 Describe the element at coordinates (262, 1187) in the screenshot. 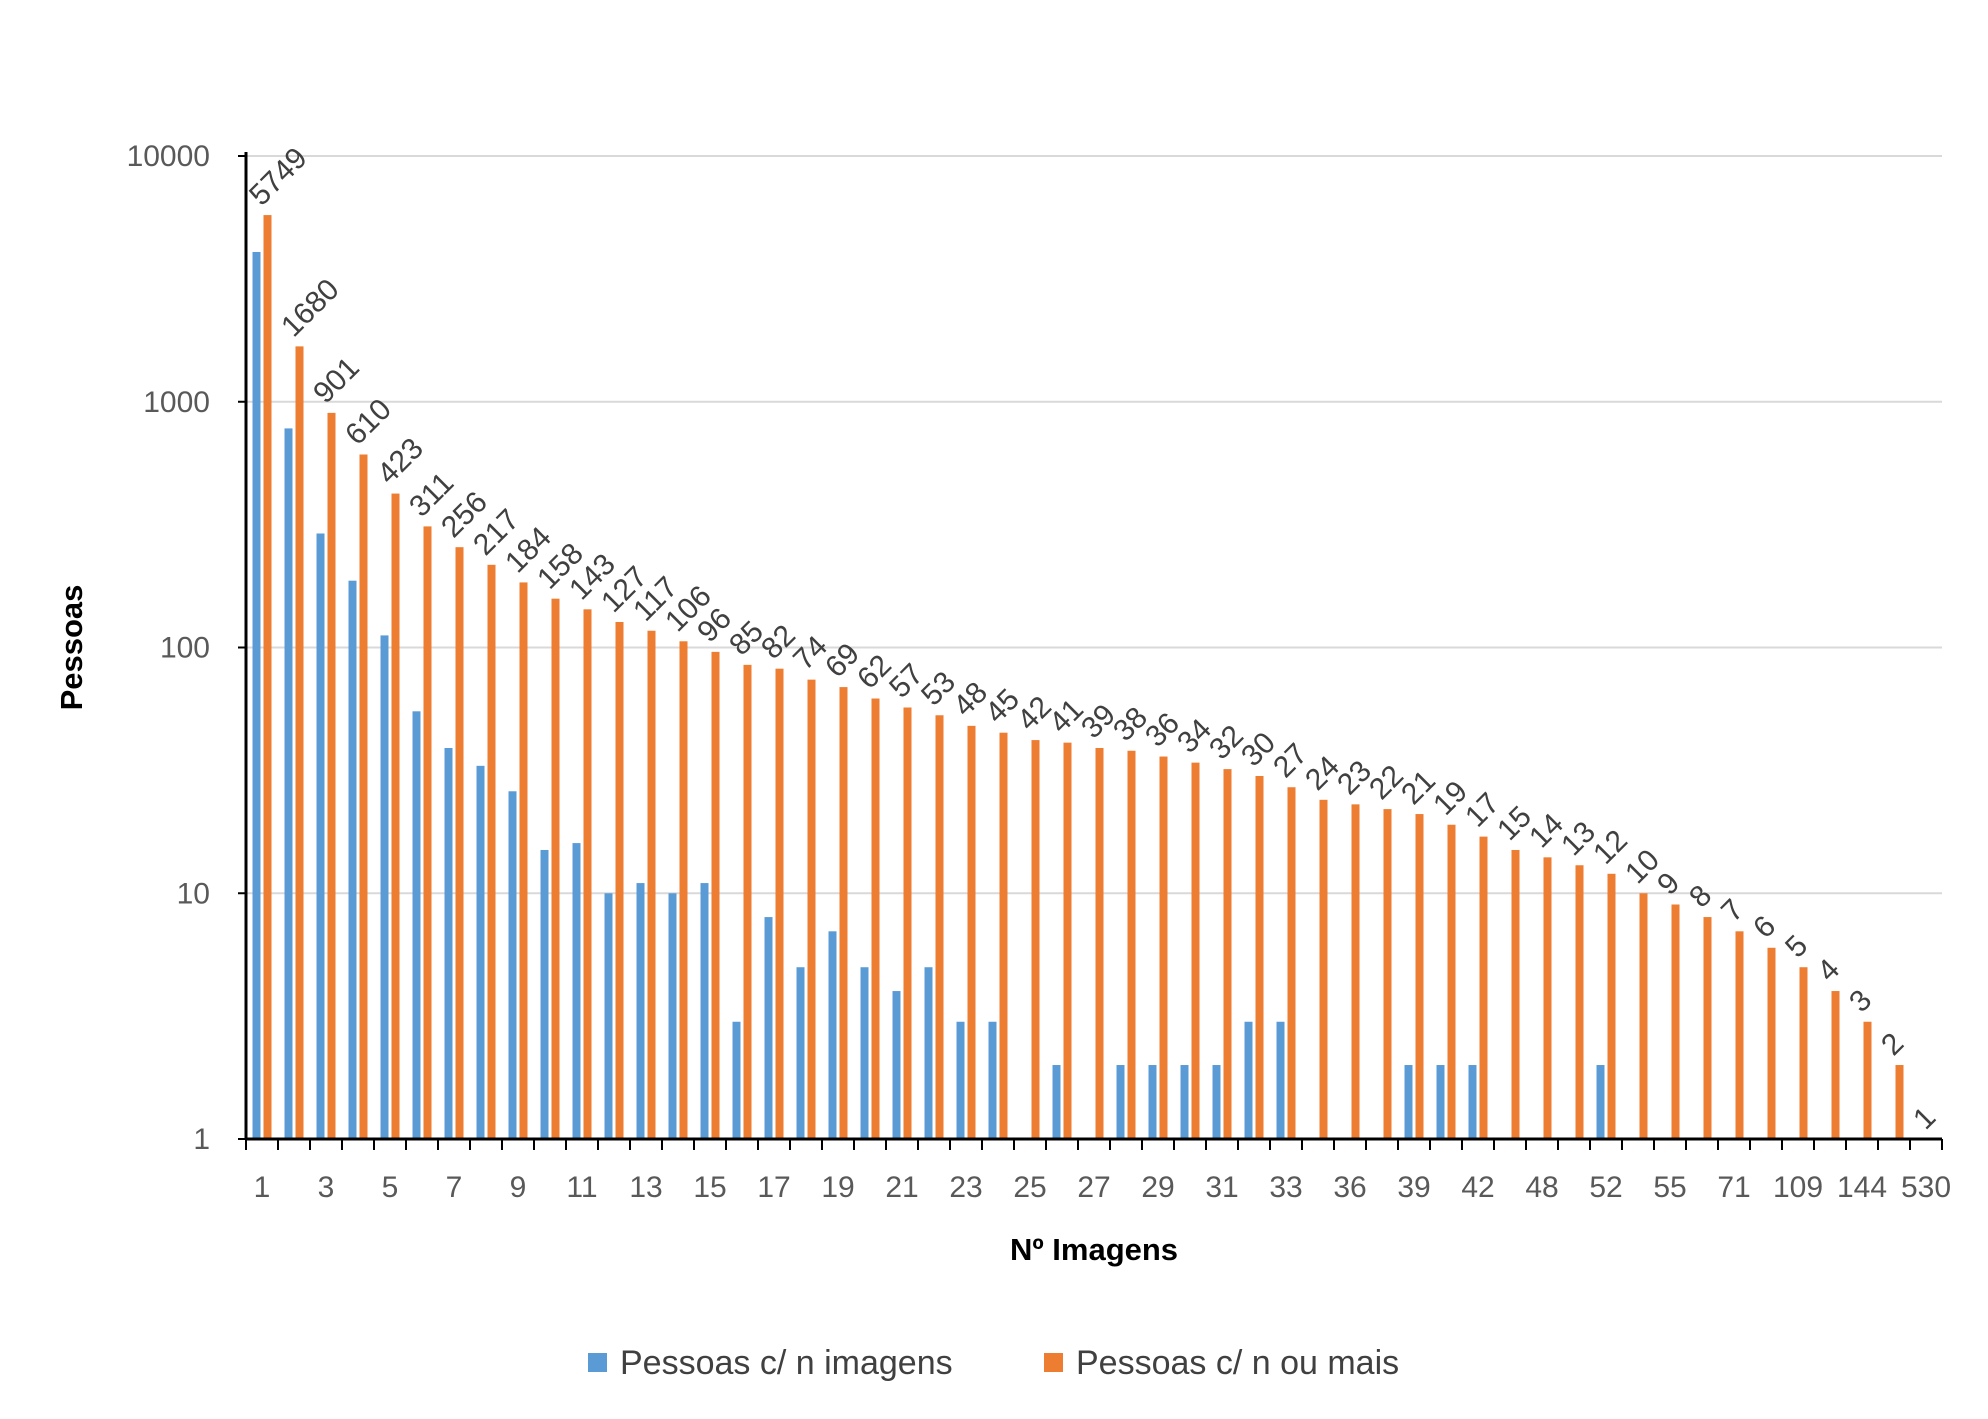

I see `x-tick-label: 1` at that location.